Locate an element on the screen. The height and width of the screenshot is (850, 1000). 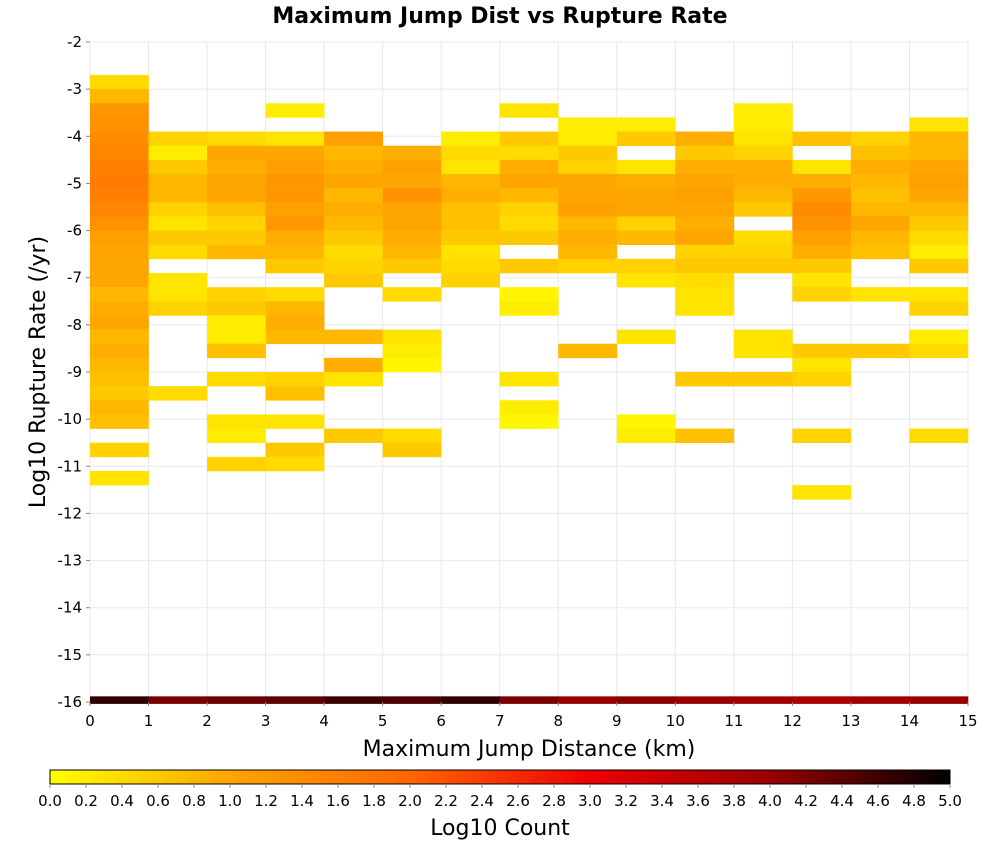
x-tick-label: 10 is located at coordinates (675, 721).